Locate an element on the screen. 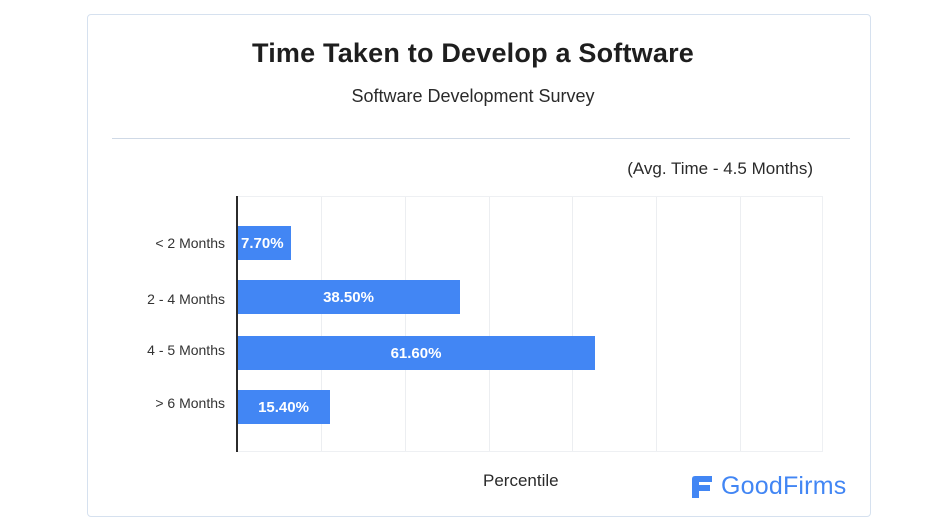 The image size is (946, 532). header-divider is located at coordinates (481, 138).